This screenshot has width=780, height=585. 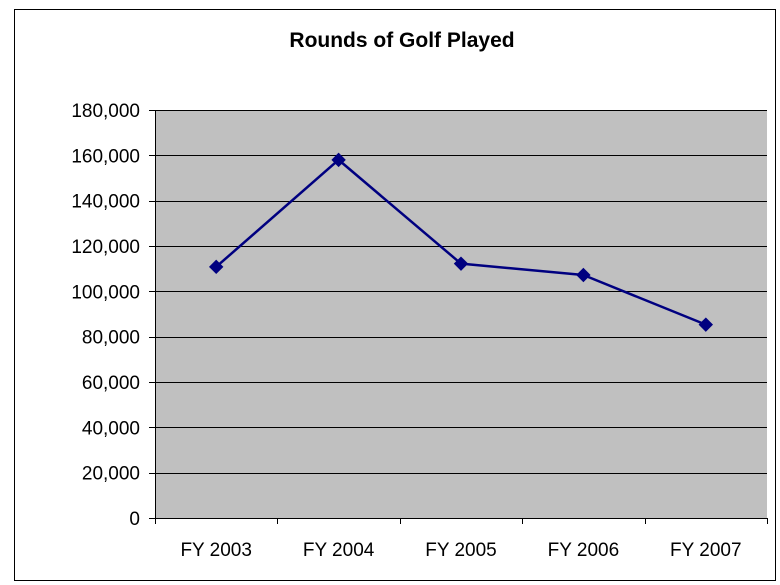 What do you see at coordinates (105, 111) in the screenshot?
I see `y-tick-label: 180,000` at bounding box center [105, 111].